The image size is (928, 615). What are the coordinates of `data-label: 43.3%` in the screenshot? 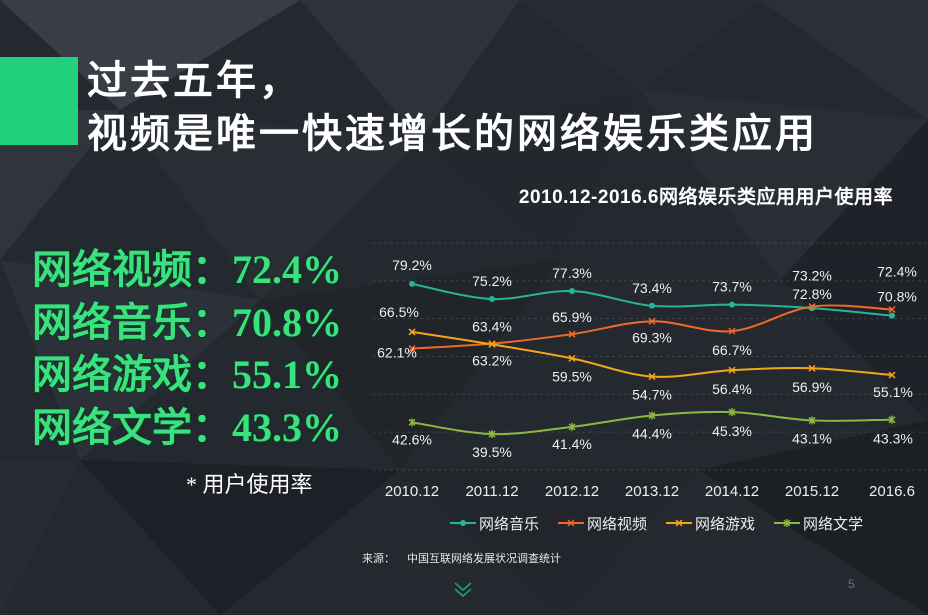 It's located at (893, 438).